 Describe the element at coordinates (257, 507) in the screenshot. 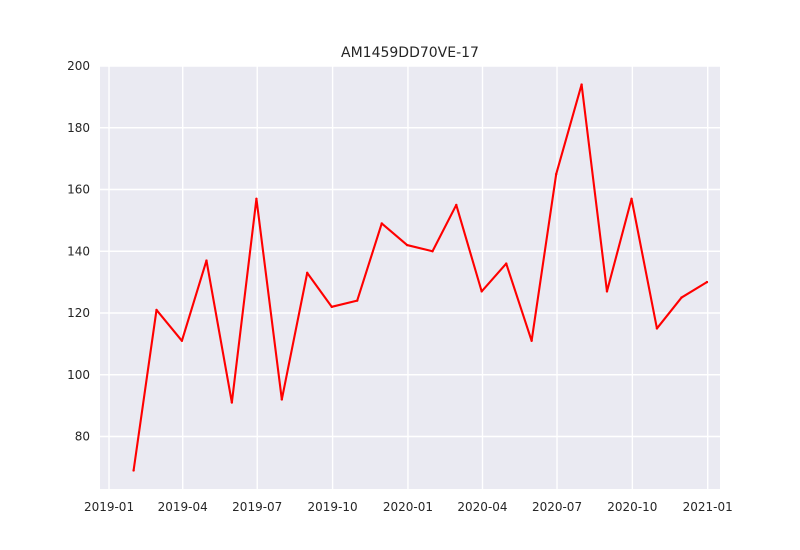

I see `x-tick-label: 2019-07` at that location.